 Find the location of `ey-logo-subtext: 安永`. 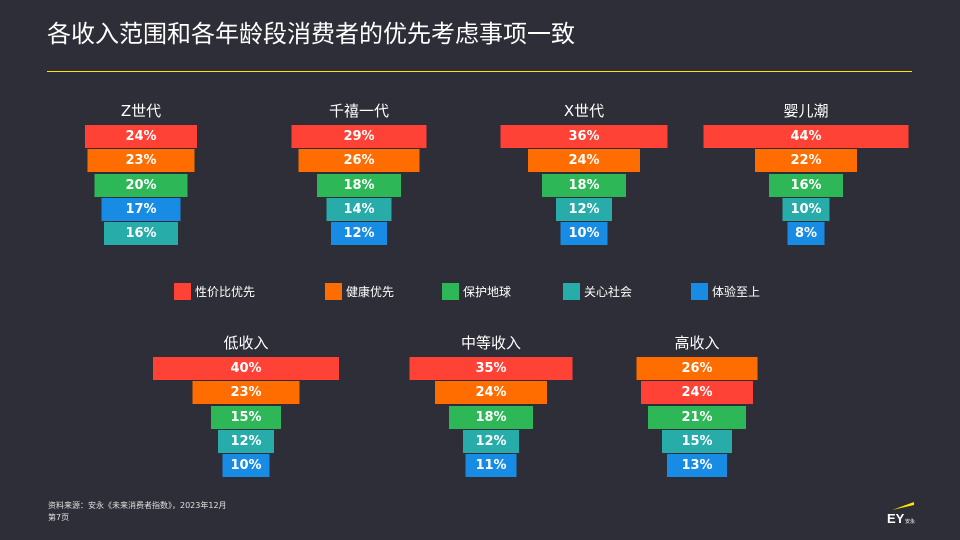

ey-logo-subtext: 安永 is located at coordinates (910, 521).